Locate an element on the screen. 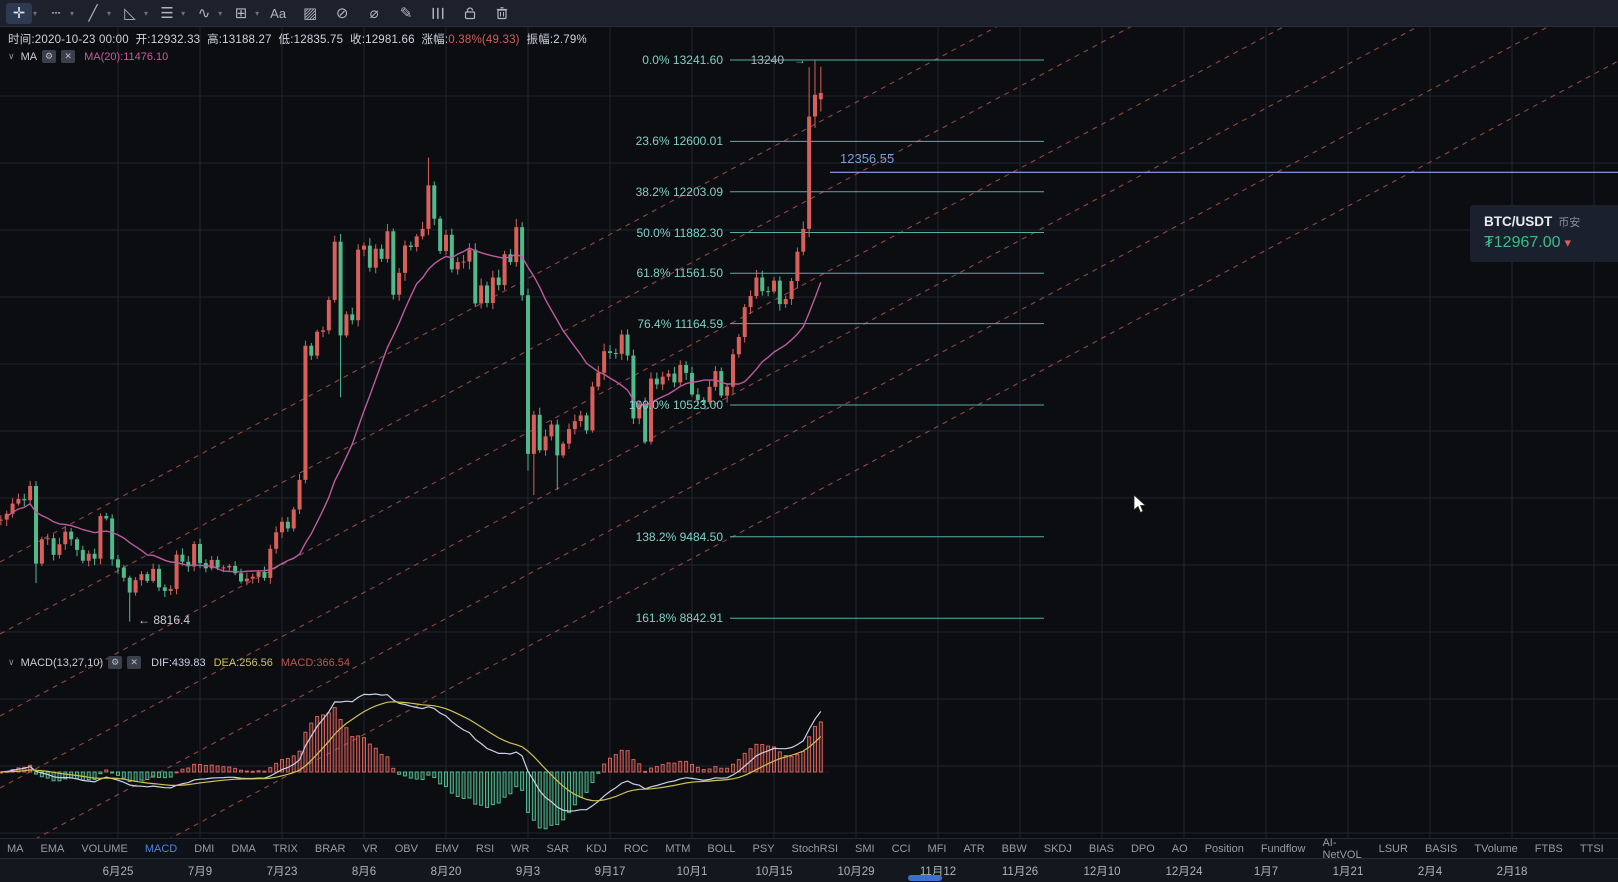 The width and height of the screenshot is (1618, 882). indicator-tab-lsur: LSUR is located at coordinates (1393, 848).